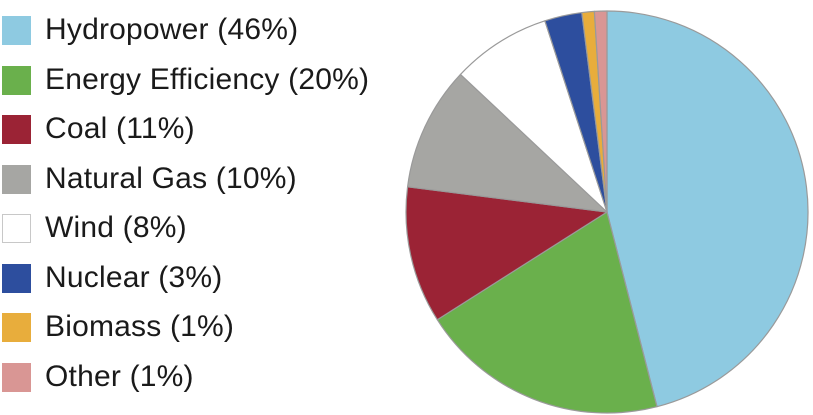  What do you see at coordinates (116, 227) in the screenshot?
I see `legend-label: Wind (8%)` at bounding box center [116, 227].